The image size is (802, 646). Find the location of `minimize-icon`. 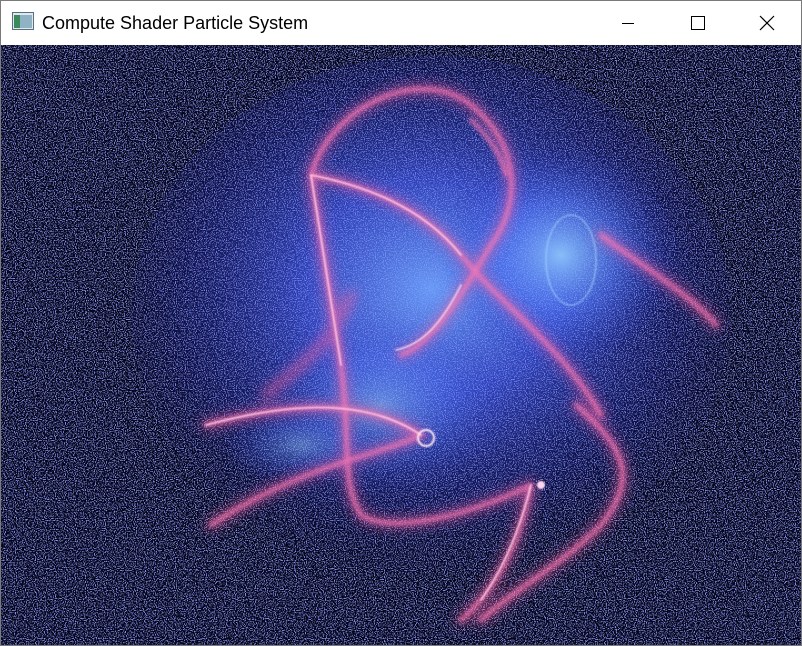

minimize-icon is located at coordinates (628, 23).